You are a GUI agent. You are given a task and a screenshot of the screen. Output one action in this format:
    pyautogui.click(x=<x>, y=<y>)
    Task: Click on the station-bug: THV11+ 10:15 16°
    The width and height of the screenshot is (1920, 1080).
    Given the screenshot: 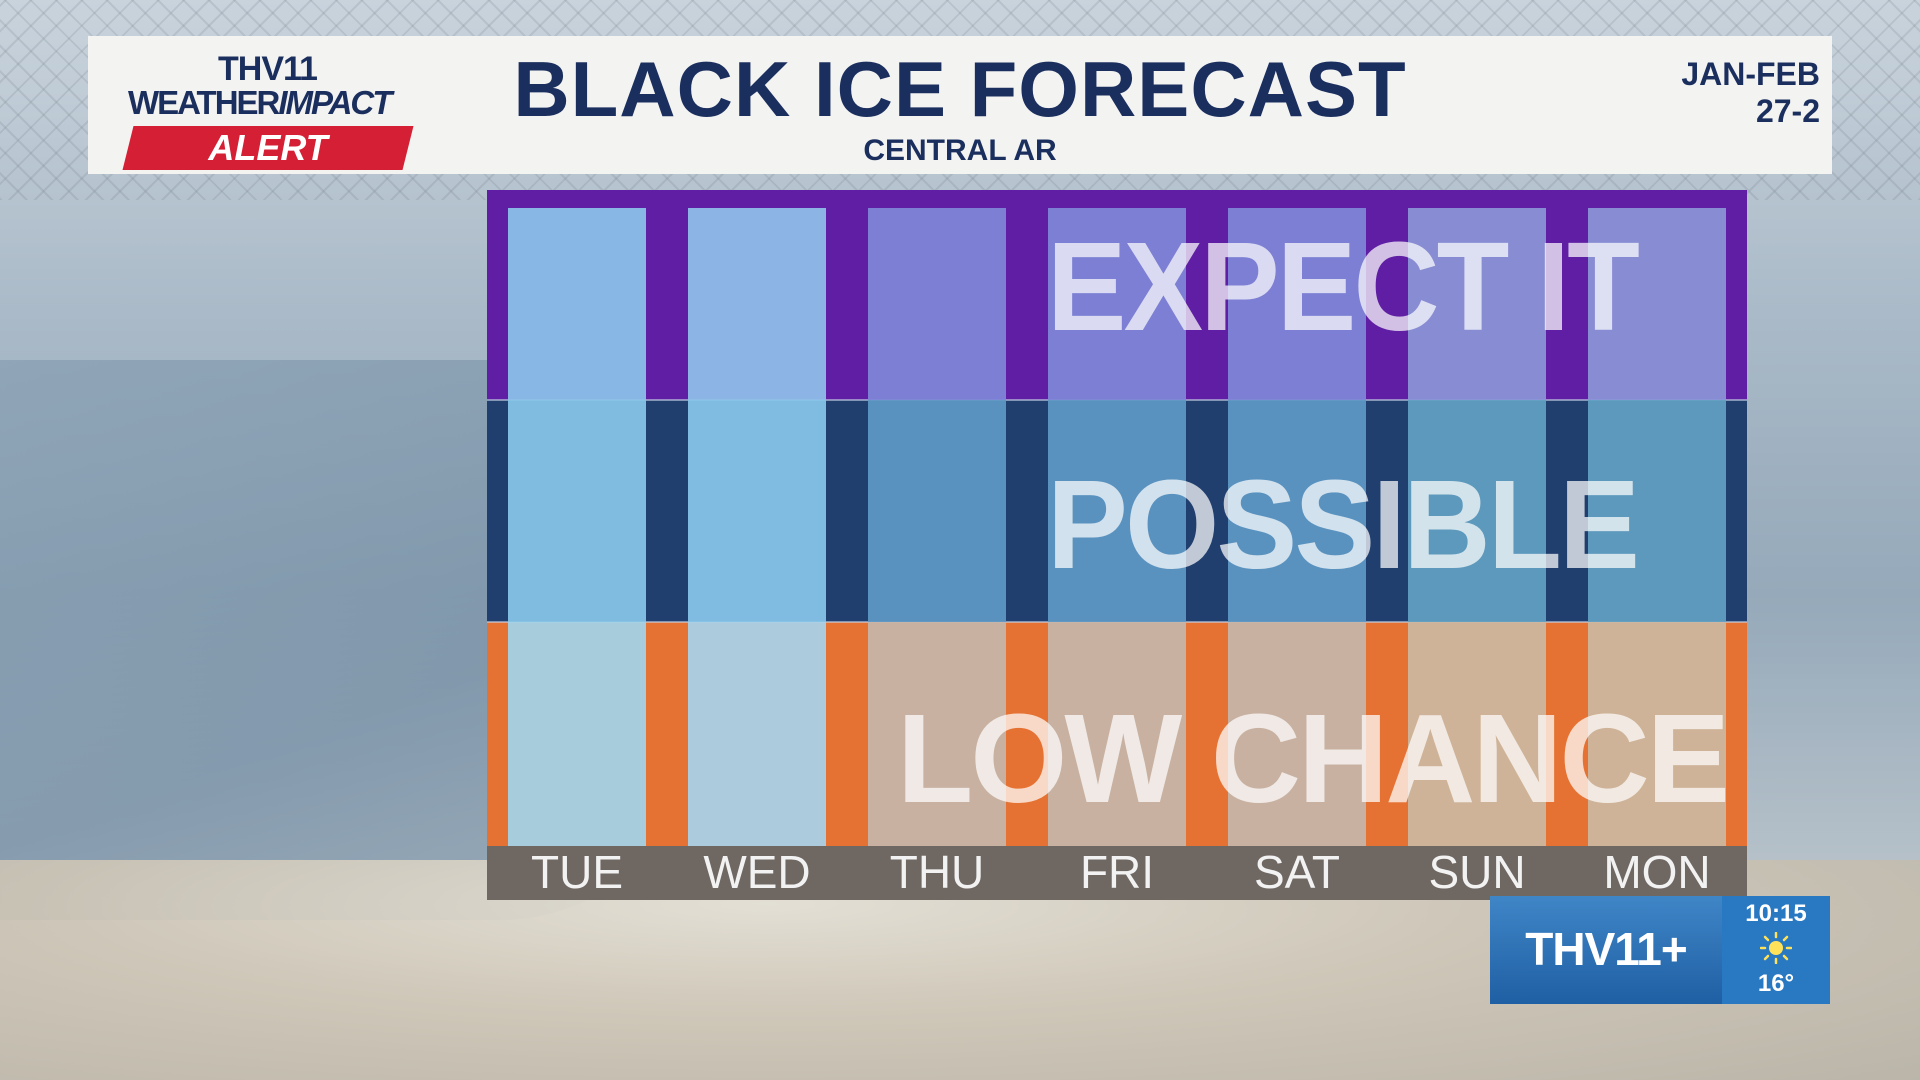 What is the action you would take?
    pyautogui.click(x=1660, y=950)
    